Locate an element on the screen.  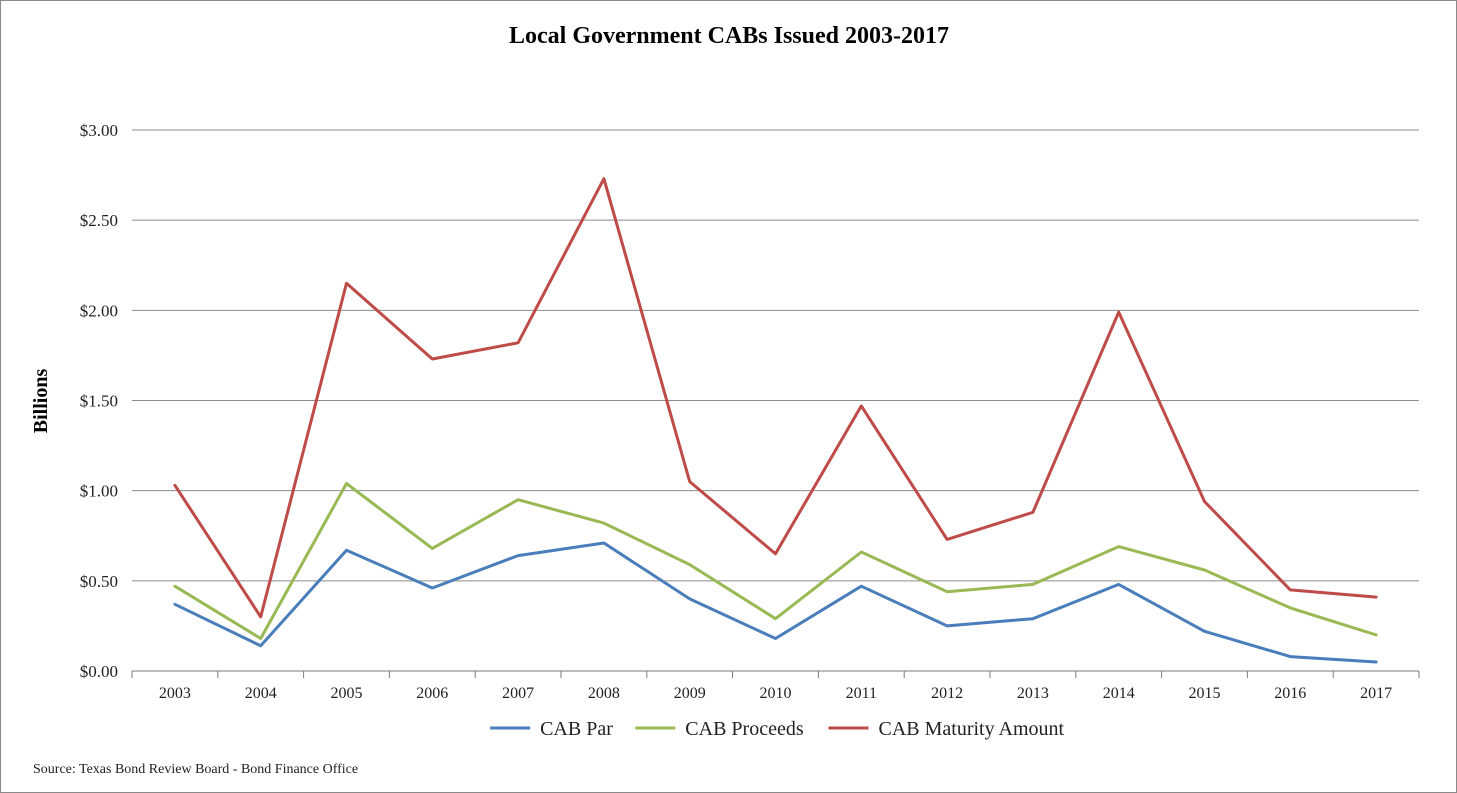
x-tick-label: 2013 is located at coordinates (1033, 693).